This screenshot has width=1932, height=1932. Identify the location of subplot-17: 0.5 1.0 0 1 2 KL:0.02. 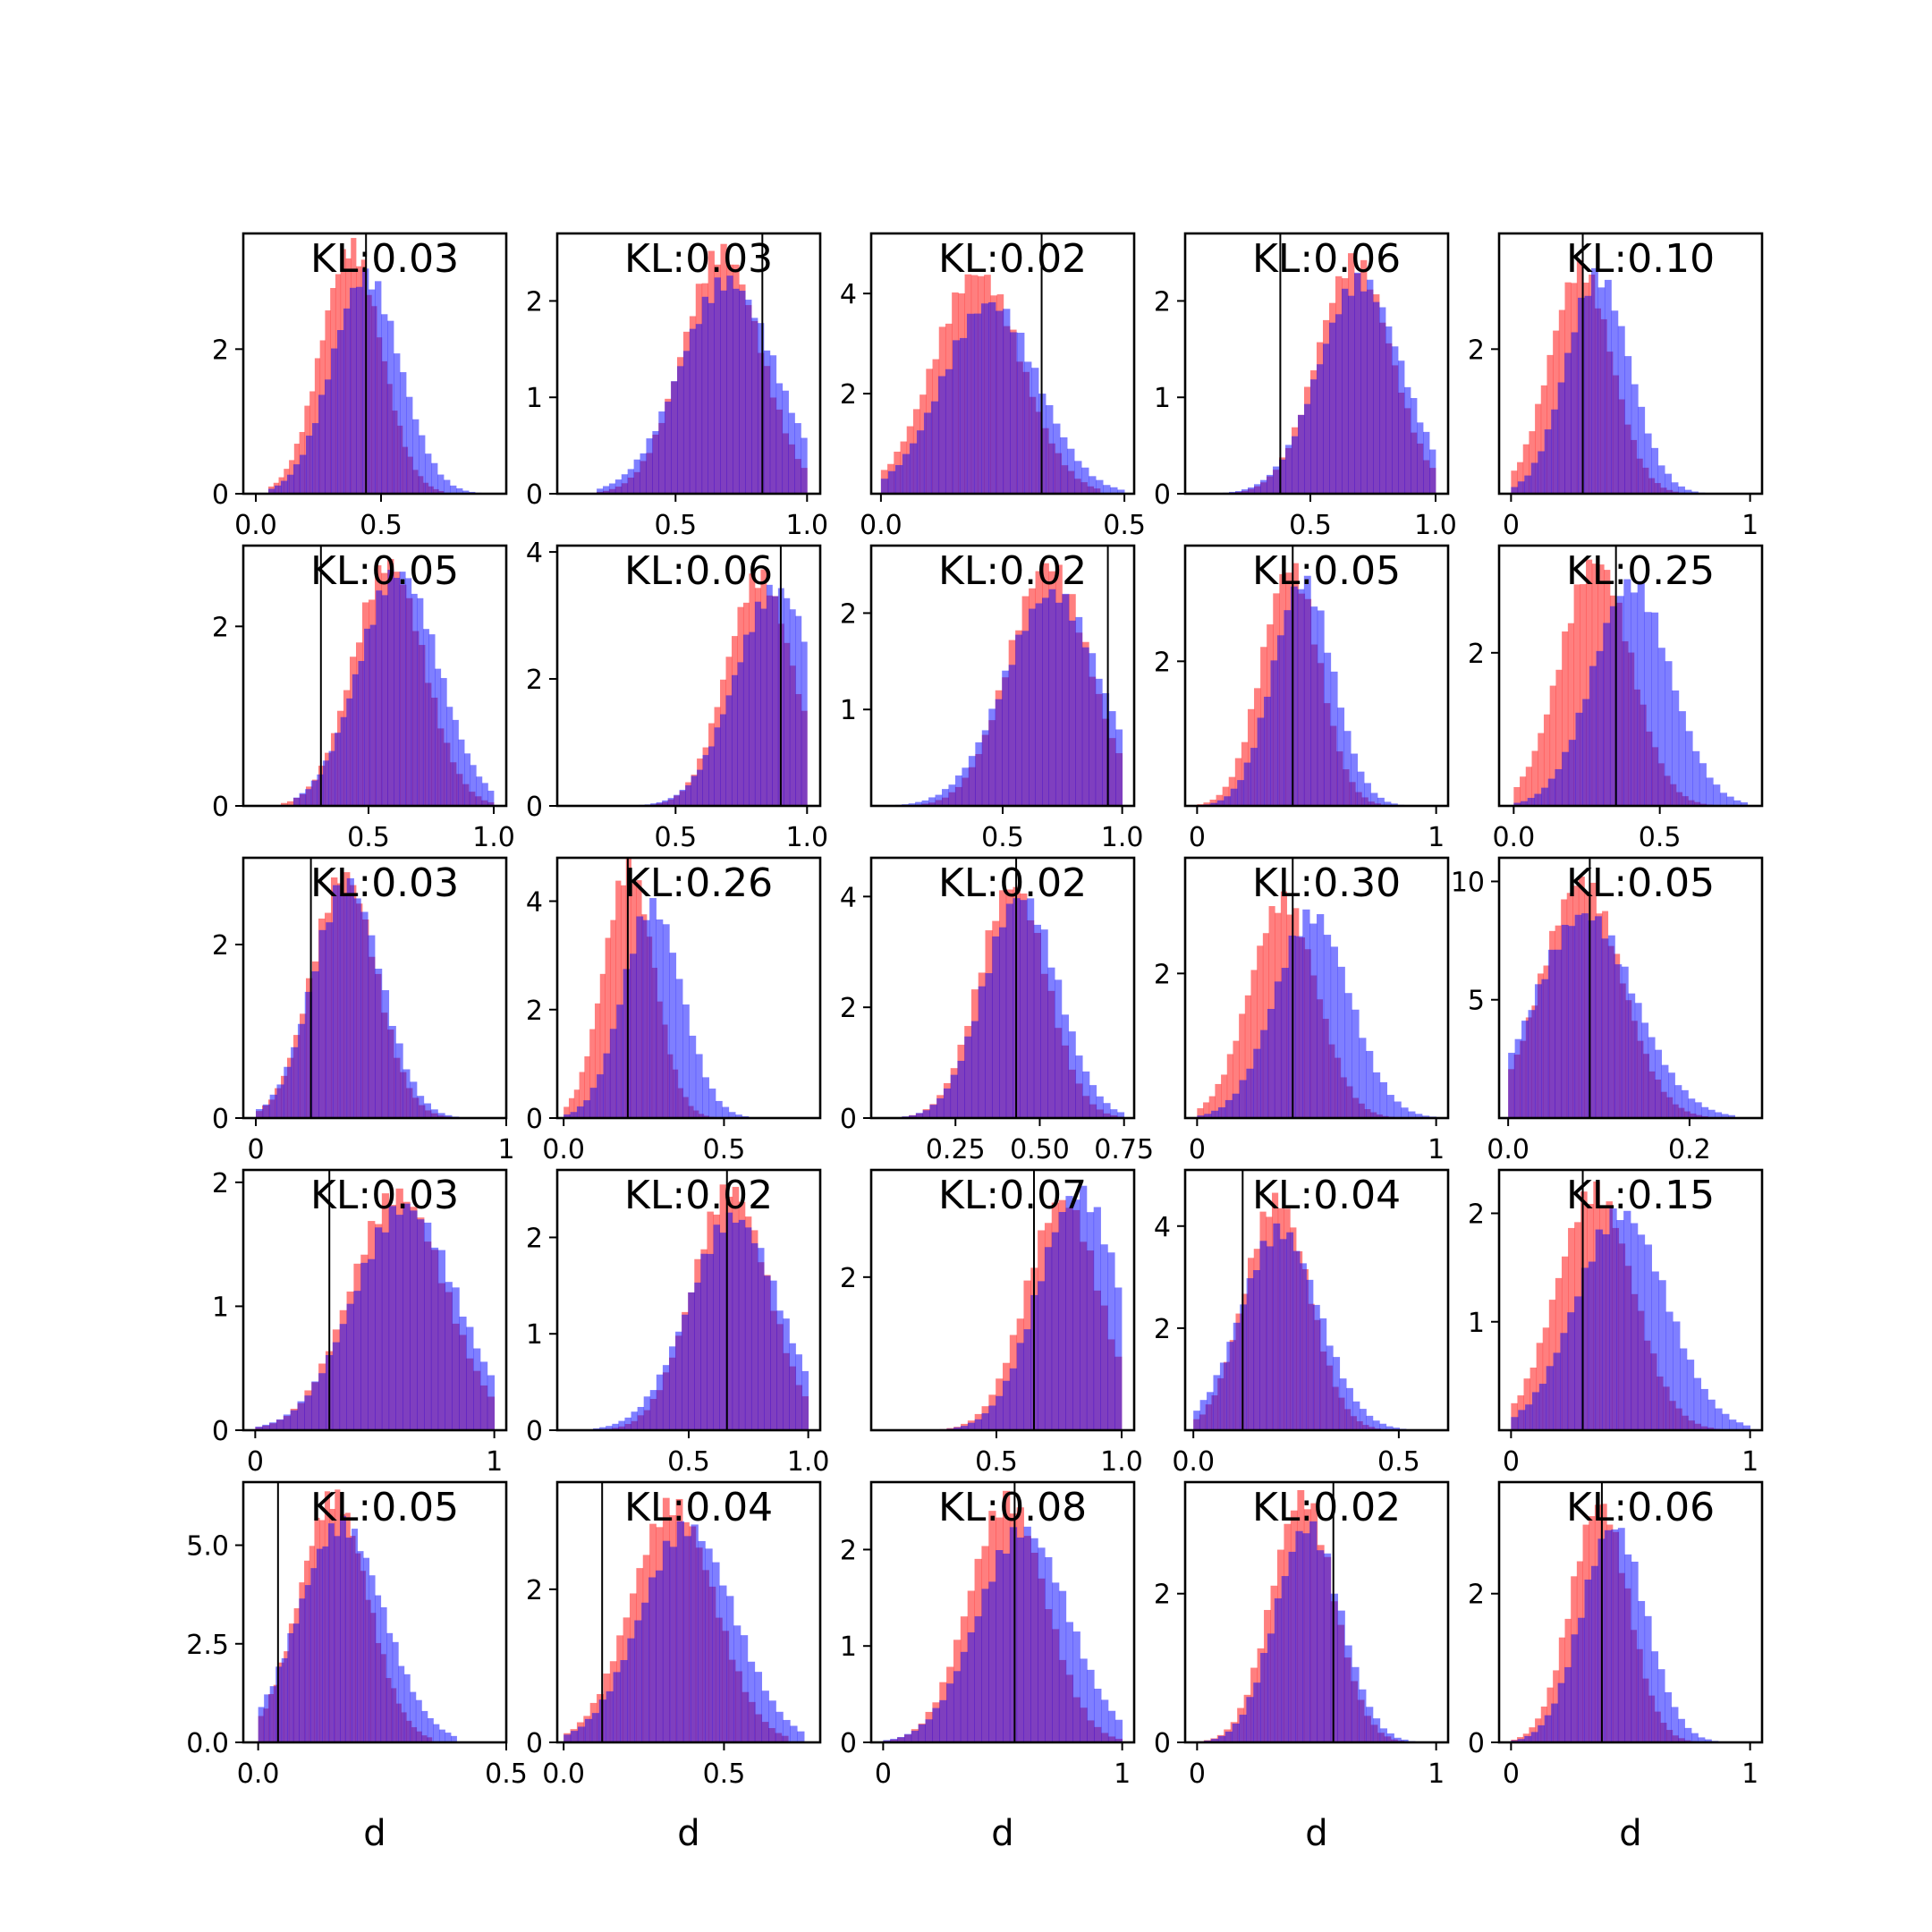
(677, 1323).